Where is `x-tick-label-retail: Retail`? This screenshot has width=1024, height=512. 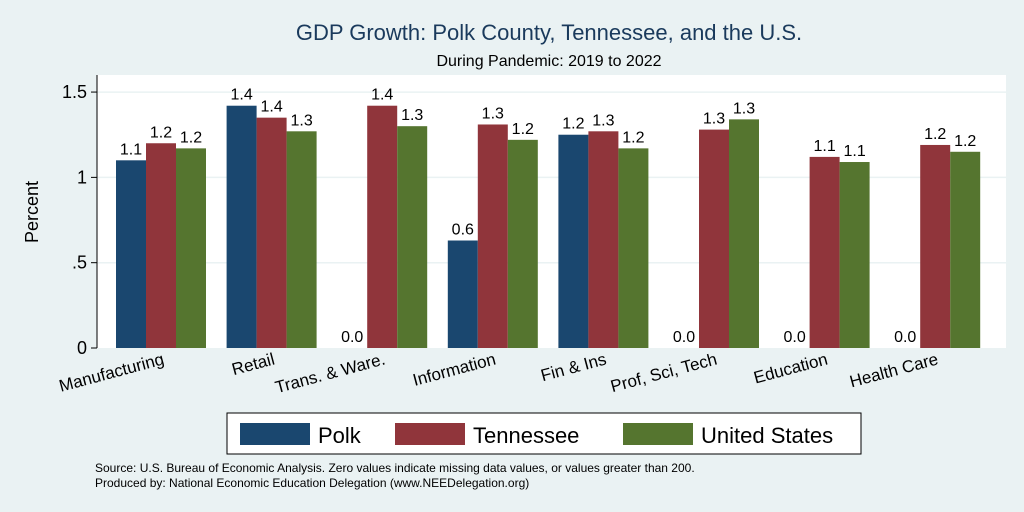 x-tick-label-retail: Retail is located at coordinates (253, 365).